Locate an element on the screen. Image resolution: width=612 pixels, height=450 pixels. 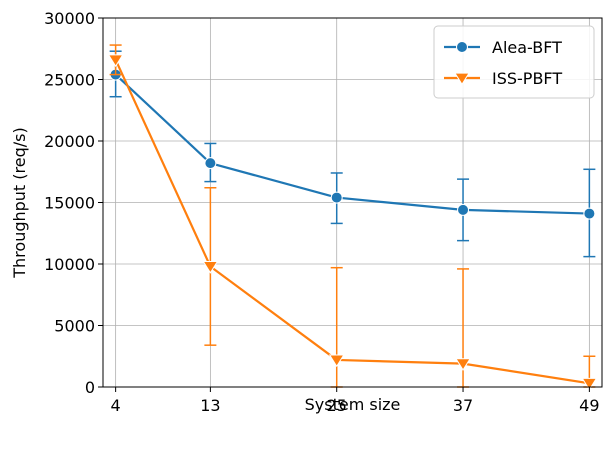
legend-box is located at coordinates (514, 62).